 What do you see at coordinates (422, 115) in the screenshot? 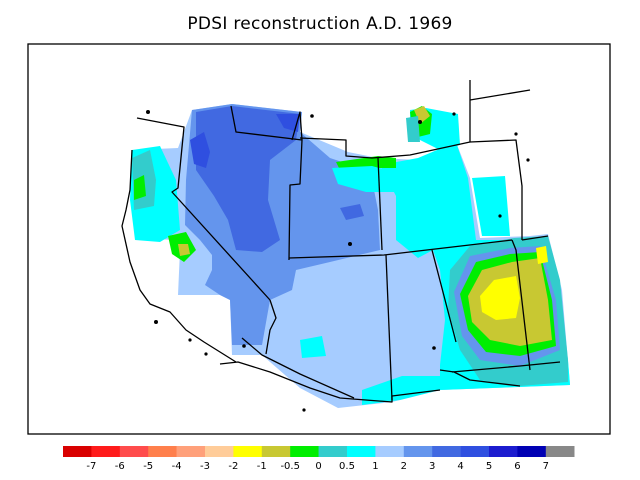
I see `field-north-olive` at bounding box center [422, 115].